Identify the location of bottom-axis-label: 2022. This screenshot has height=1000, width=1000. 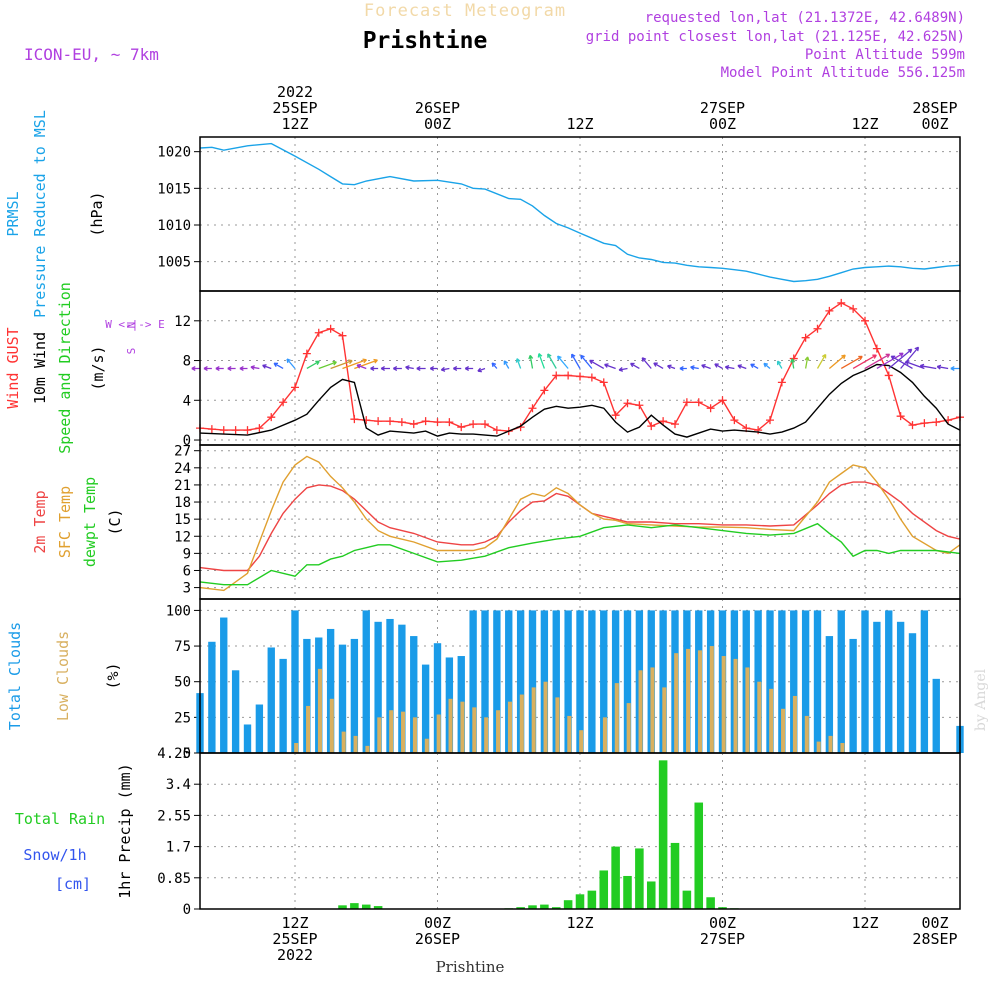
(295, 955).